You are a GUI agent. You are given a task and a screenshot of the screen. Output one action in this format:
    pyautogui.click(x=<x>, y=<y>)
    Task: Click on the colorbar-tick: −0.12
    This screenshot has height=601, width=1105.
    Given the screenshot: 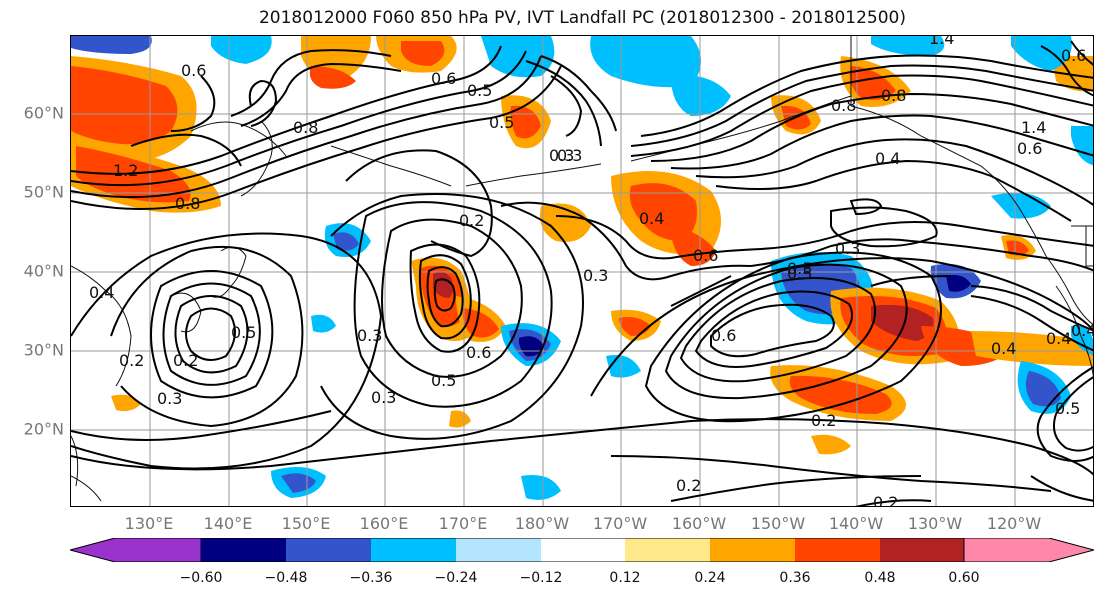 What is the action you would take?
    pyautogui.click(x=541, y=578)
    